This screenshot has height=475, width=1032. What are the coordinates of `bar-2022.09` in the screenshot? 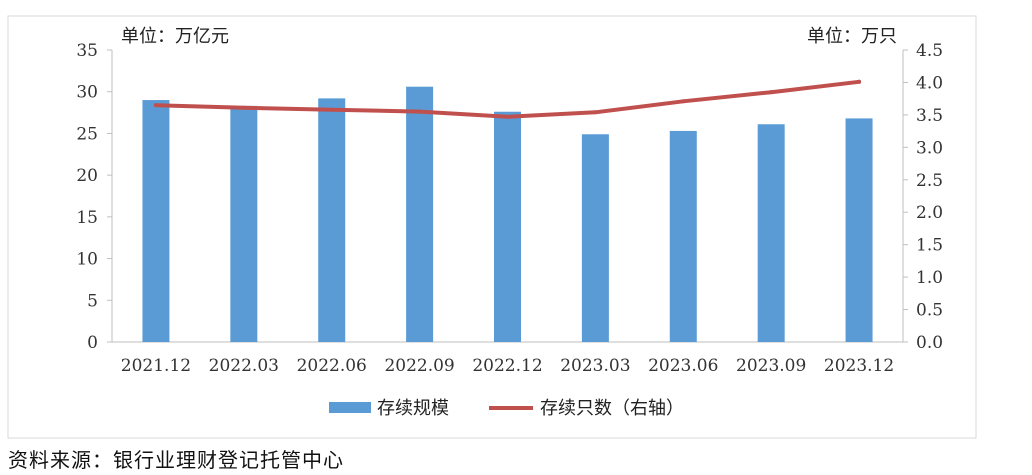 It's located at (420, 214).